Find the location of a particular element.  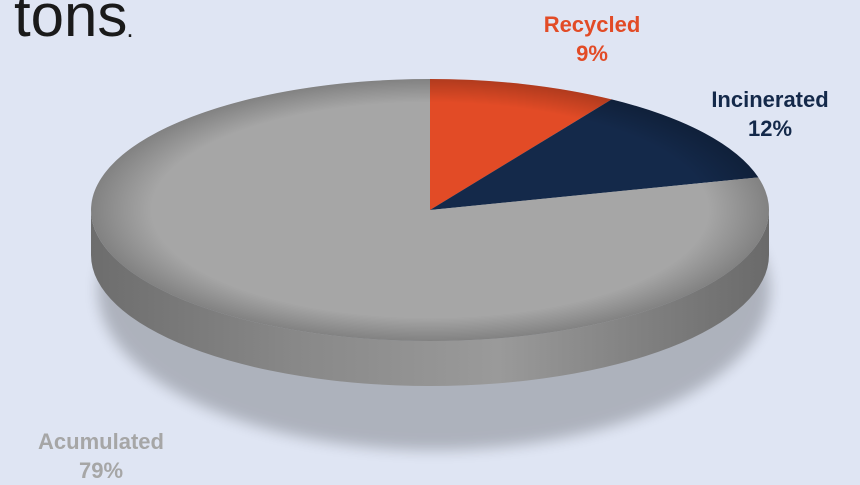

label-recycled-value: 9% is located at coordinates (592, 53).